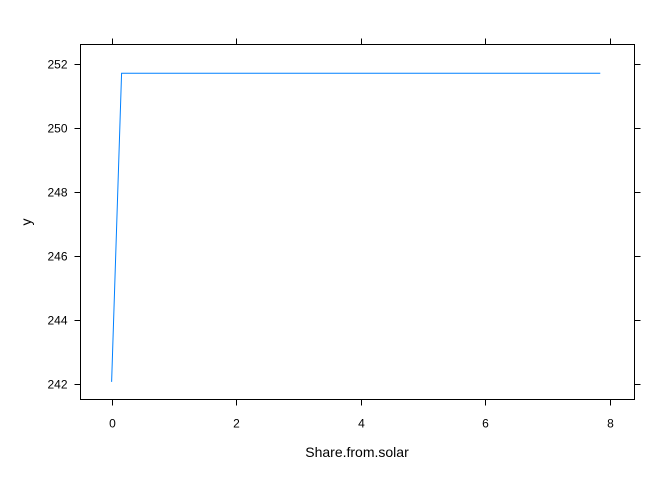 The width and height of the screenshot is (672, 480). I want to click on y-tick-label: 246, so click(57, 257).